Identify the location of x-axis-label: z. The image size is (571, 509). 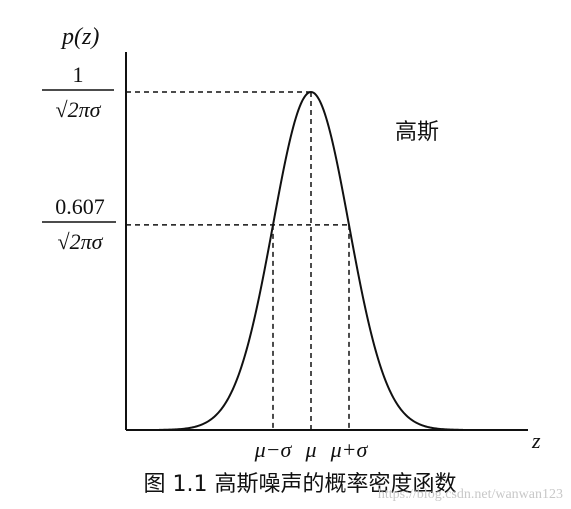
(536, 440).